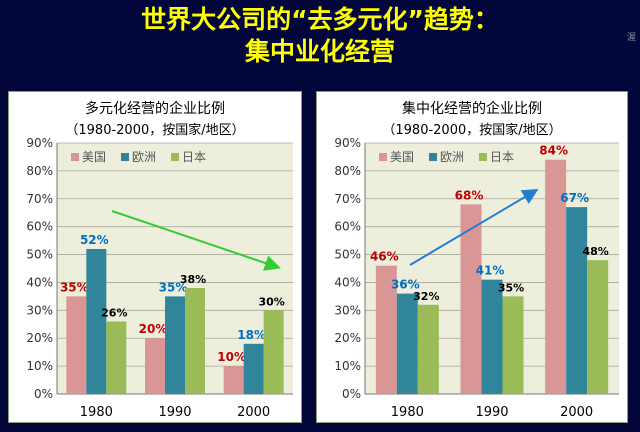 The height and width of the screenshot is (432, 640). What do you see at coordinates (576, 412) in the screenshot?
I see `chart2-x-tick-label: 2000` at bounding box center [576, 412].